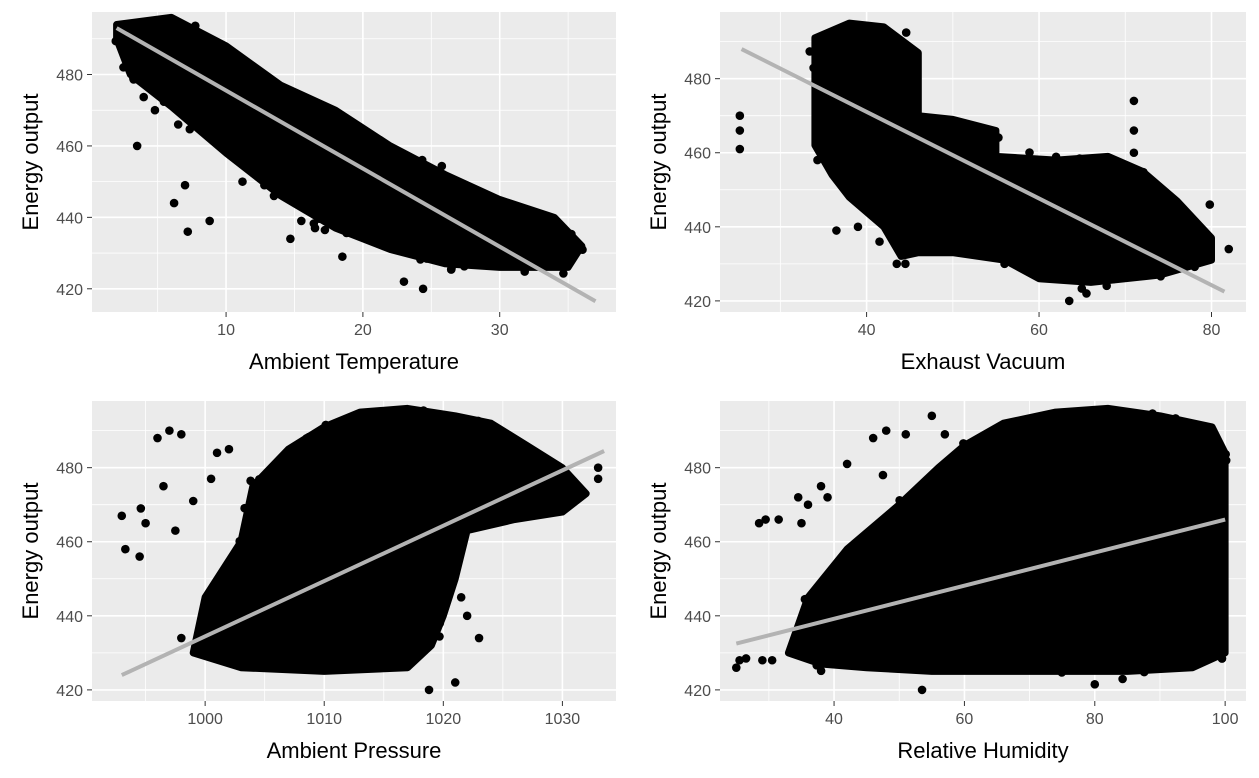 The width and height of the screenshot is (1259, 778). What do you see at coordinates (205, 719) in the screenshot?
I see `x-tick-label: 1000` at bounding box center [205, 719].